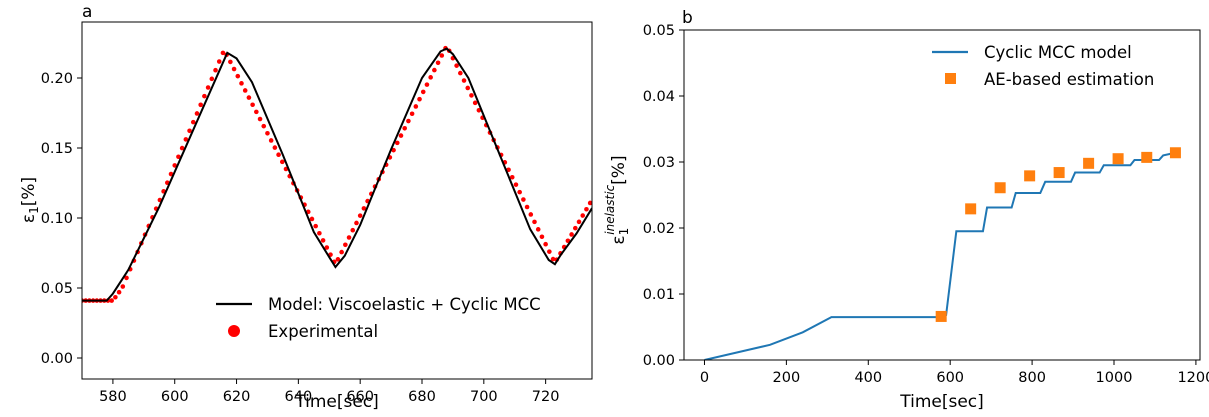 The height and width of the screenshot is (417, 1209). I want to click on panel-b-ytick-label: 0.01, so click(659, 295).